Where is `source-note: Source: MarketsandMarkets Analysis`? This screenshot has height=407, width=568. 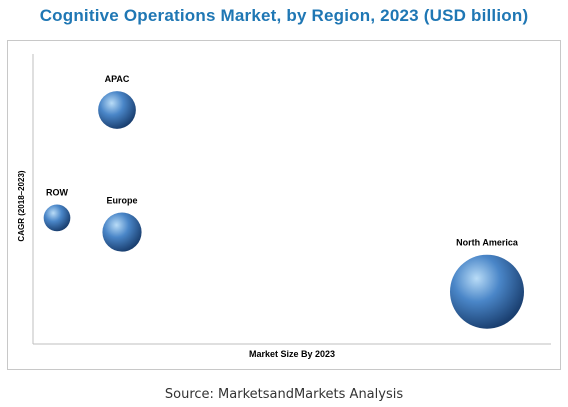 source-note: Source: MarketsandMarkets Analysis is located at coordinates (284, 394).